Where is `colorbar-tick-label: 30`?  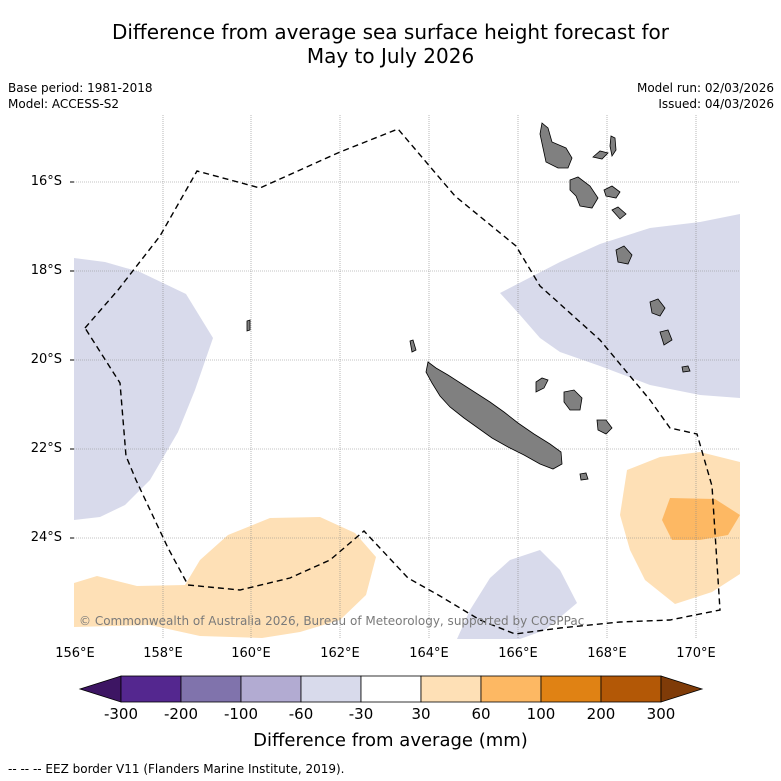
colorbar-tick-label: 30 is located at coordinates (421, 714).